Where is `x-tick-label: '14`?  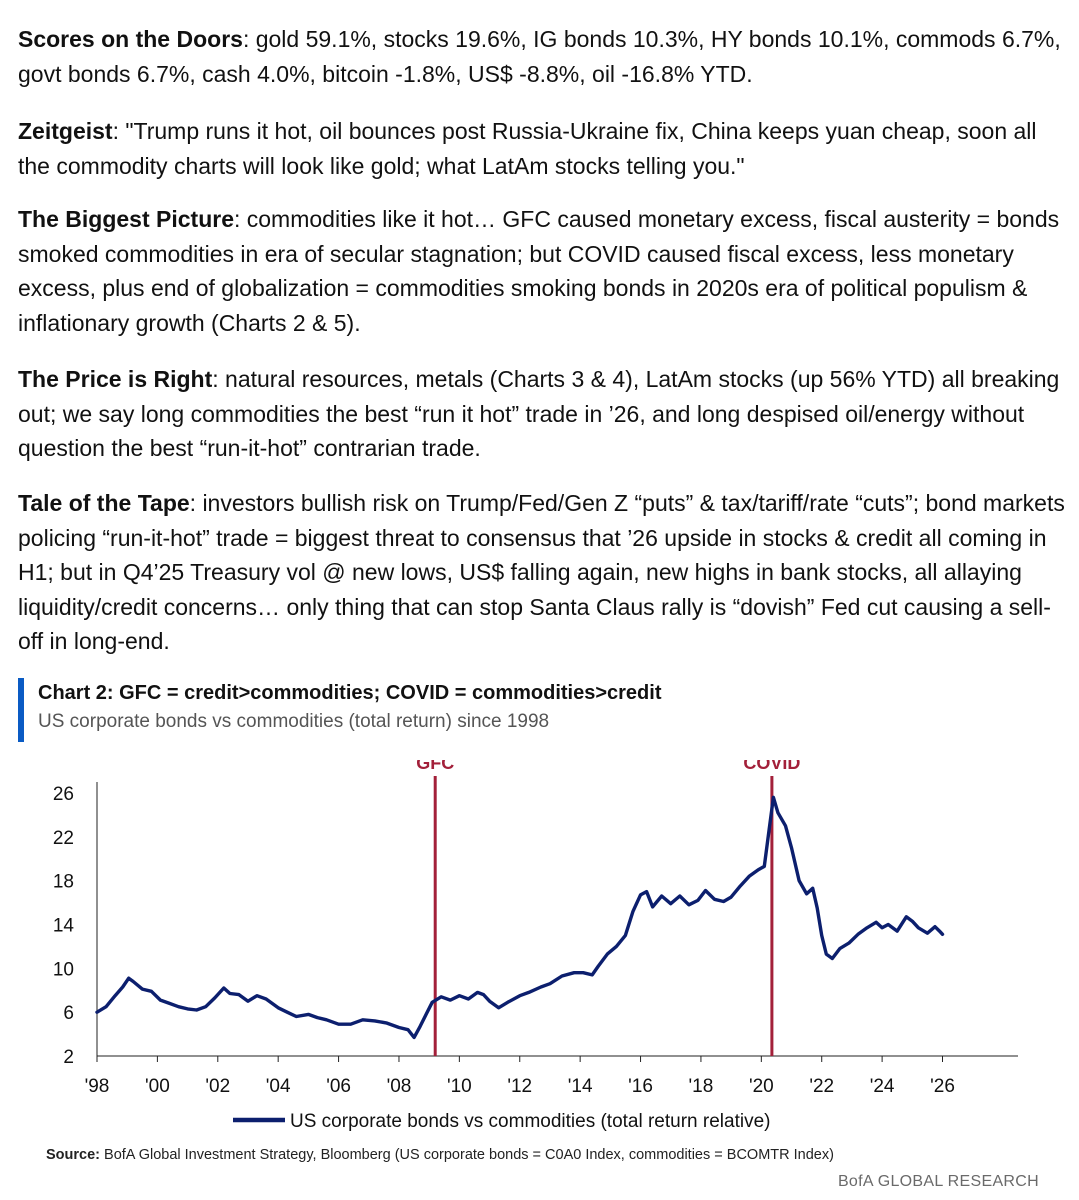
x-tick-label: '14 is located at coordinates (580, 1086).